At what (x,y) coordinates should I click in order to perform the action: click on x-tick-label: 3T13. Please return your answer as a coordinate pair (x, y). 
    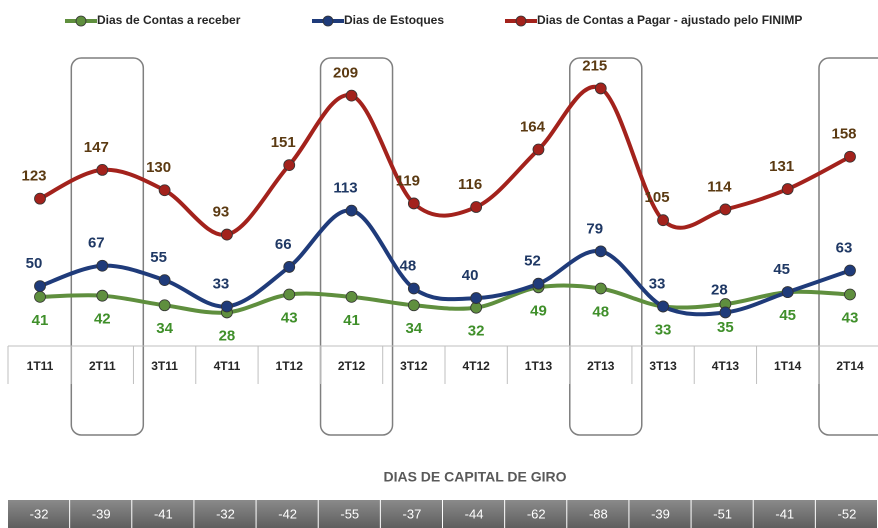
    Looking at the image, I should click on (663, 366).